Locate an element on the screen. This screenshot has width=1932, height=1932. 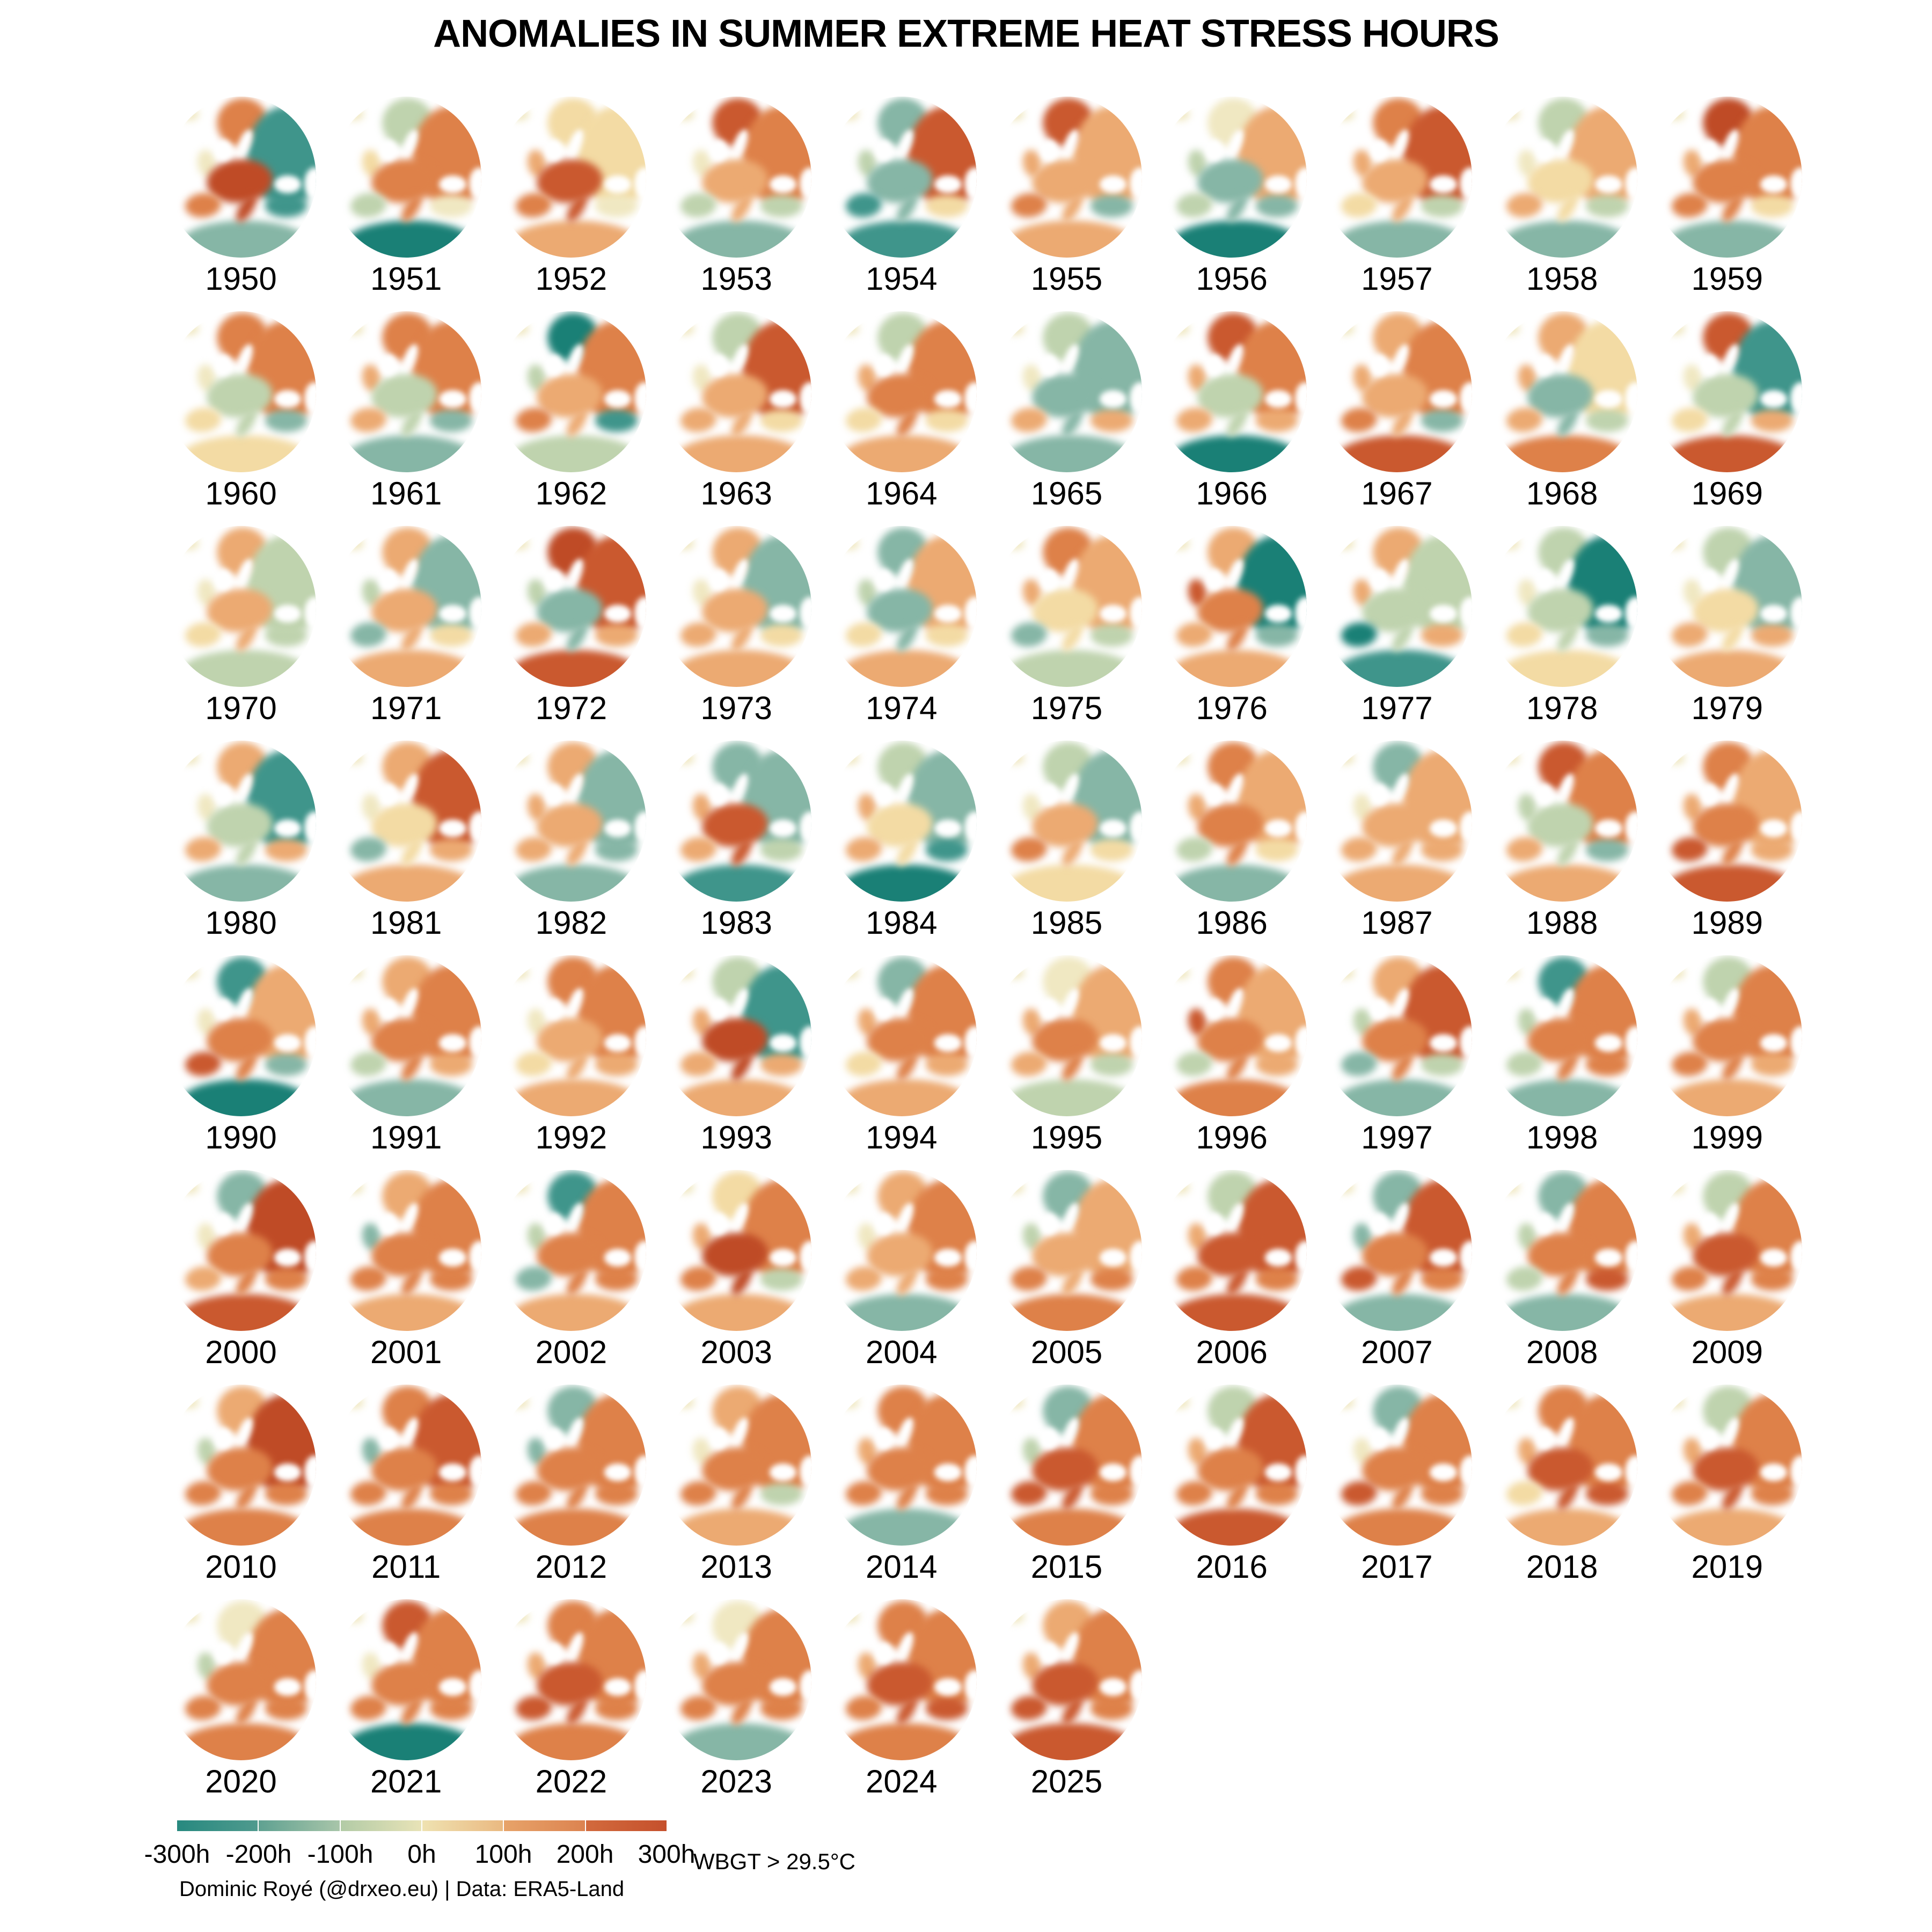
map-cell: 1966 is located at coordinates (1231, 418).